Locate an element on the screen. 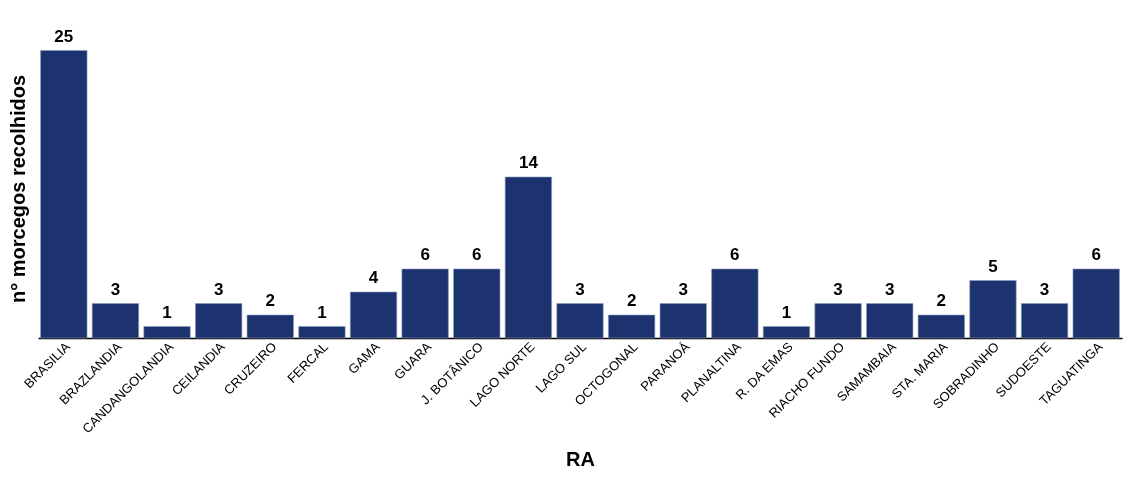 The height and width of the screenshot is (478, 1130). y-axis-title: n° morcegos recolhidos is located at coordinates (17, 189).